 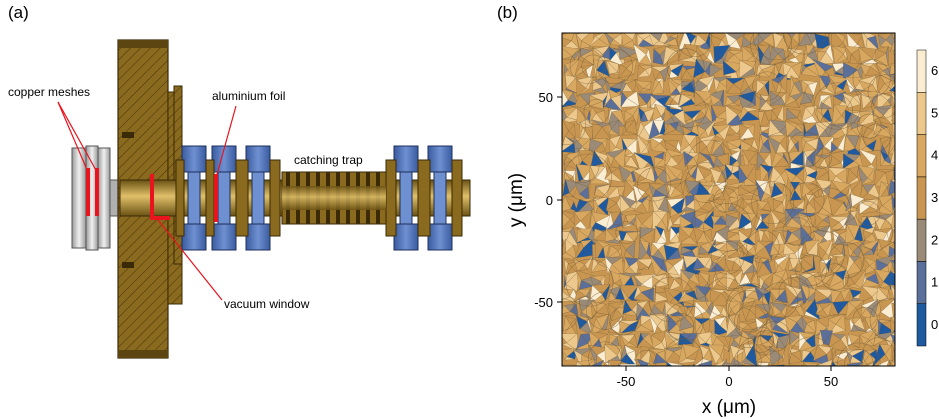 I want to click on leader-aluminium, so click(x=226, y=142).